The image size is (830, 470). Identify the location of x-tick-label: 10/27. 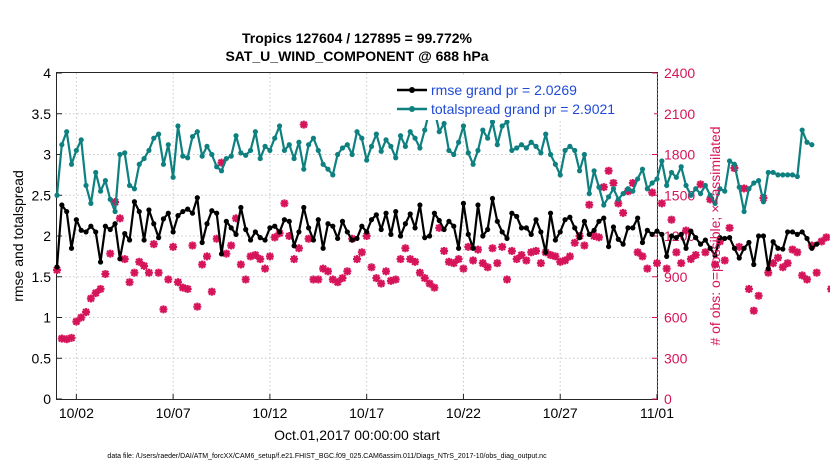
(560, 413).